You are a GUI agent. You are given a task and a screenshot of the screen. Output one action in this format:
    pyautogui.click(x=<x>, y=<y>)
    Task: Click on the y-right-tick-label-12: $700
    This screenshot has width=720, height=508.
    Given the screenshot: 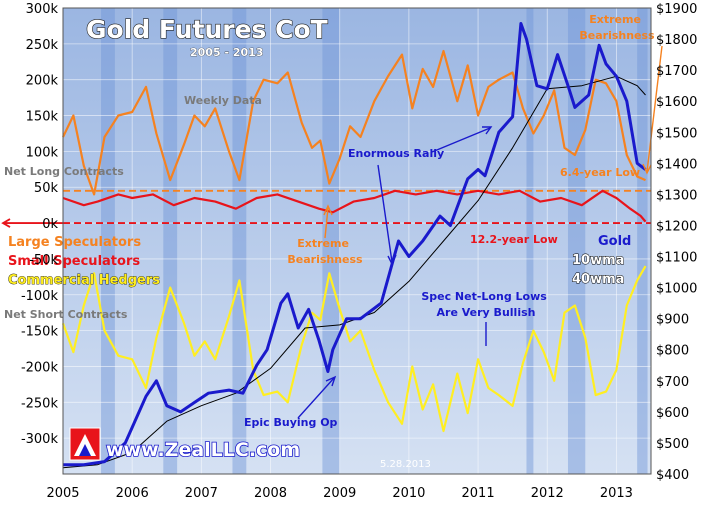 What is the action you would take?
    pyautogui.click(x=672, y=382)
    